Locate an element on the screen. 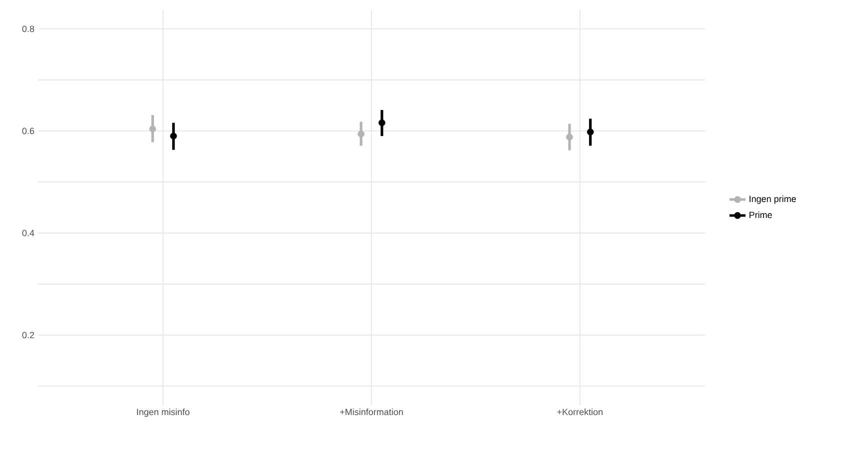  y-tick-label: 0.2 is located at coordinates (28, 335).